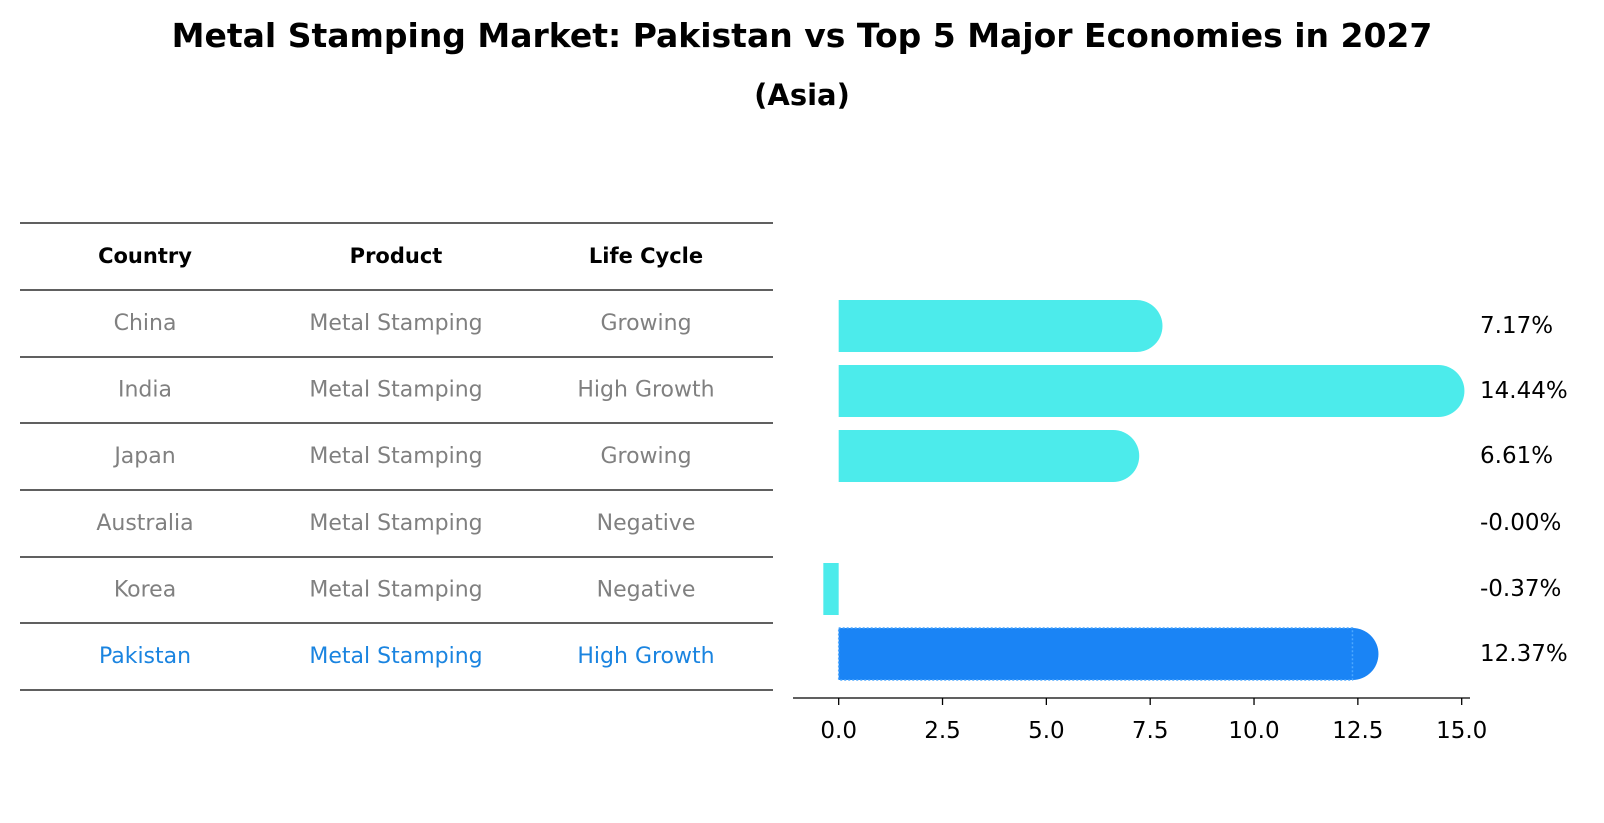  Describe the element at coordinates (145, 390) in the screenshot. I see `table-cell: India` at that location.